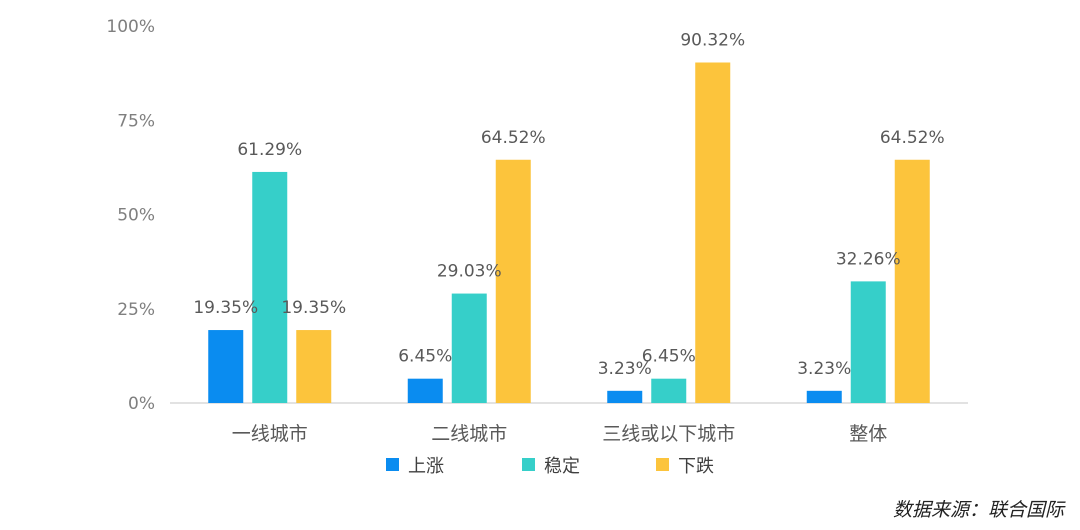 Image resolution: width=1080 pixels, height=530 pixels. I want to click on y-tick-label: 25%, so click(136, 310).